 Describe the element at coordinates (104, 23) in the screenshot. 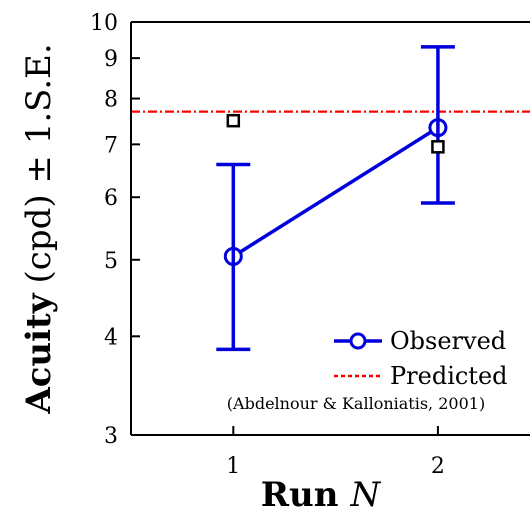

I see `y-tick-label-10: 10` at that location.